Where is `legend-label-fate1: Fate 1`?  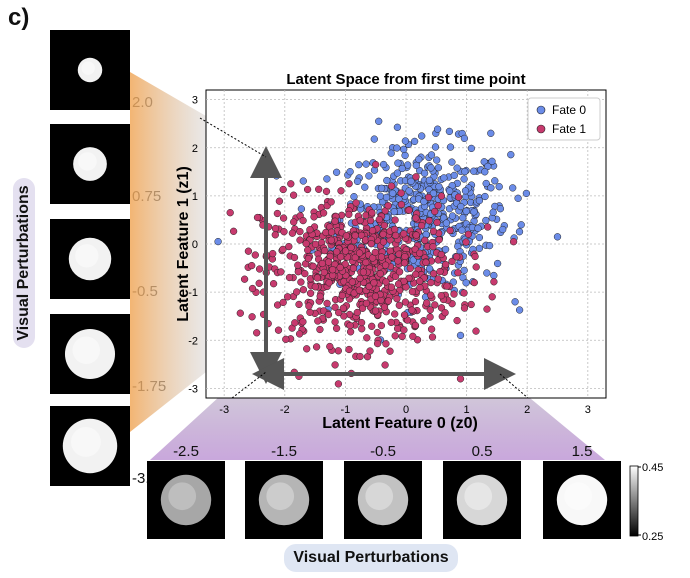
legend-label-fate1: Fate 1 is located at coordinates (569, 129).